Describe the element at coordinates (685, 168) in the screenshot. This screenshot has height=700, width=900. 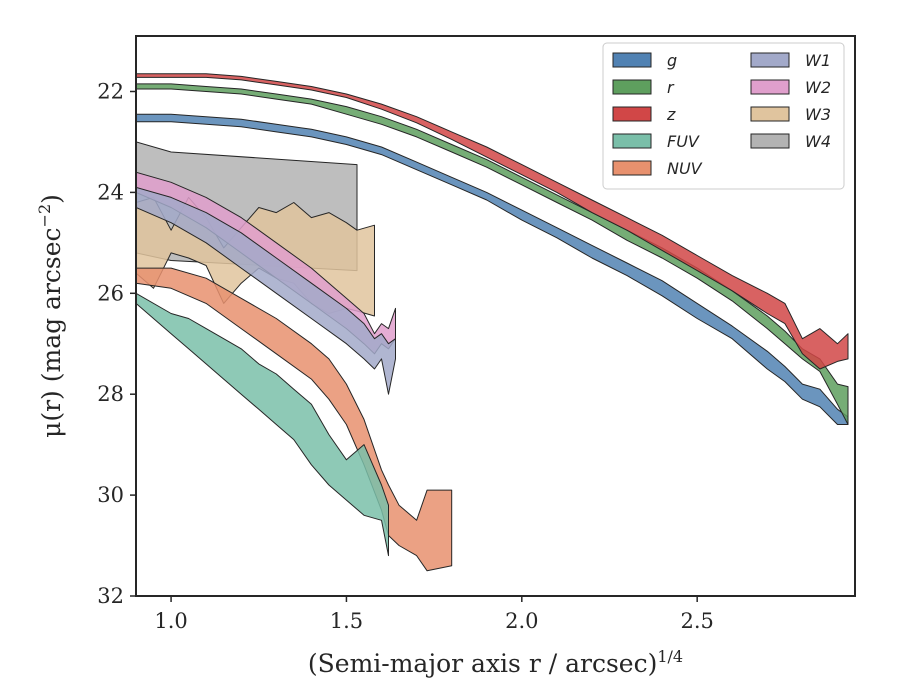
I see `legend-label-nuv: NUV` at that location.